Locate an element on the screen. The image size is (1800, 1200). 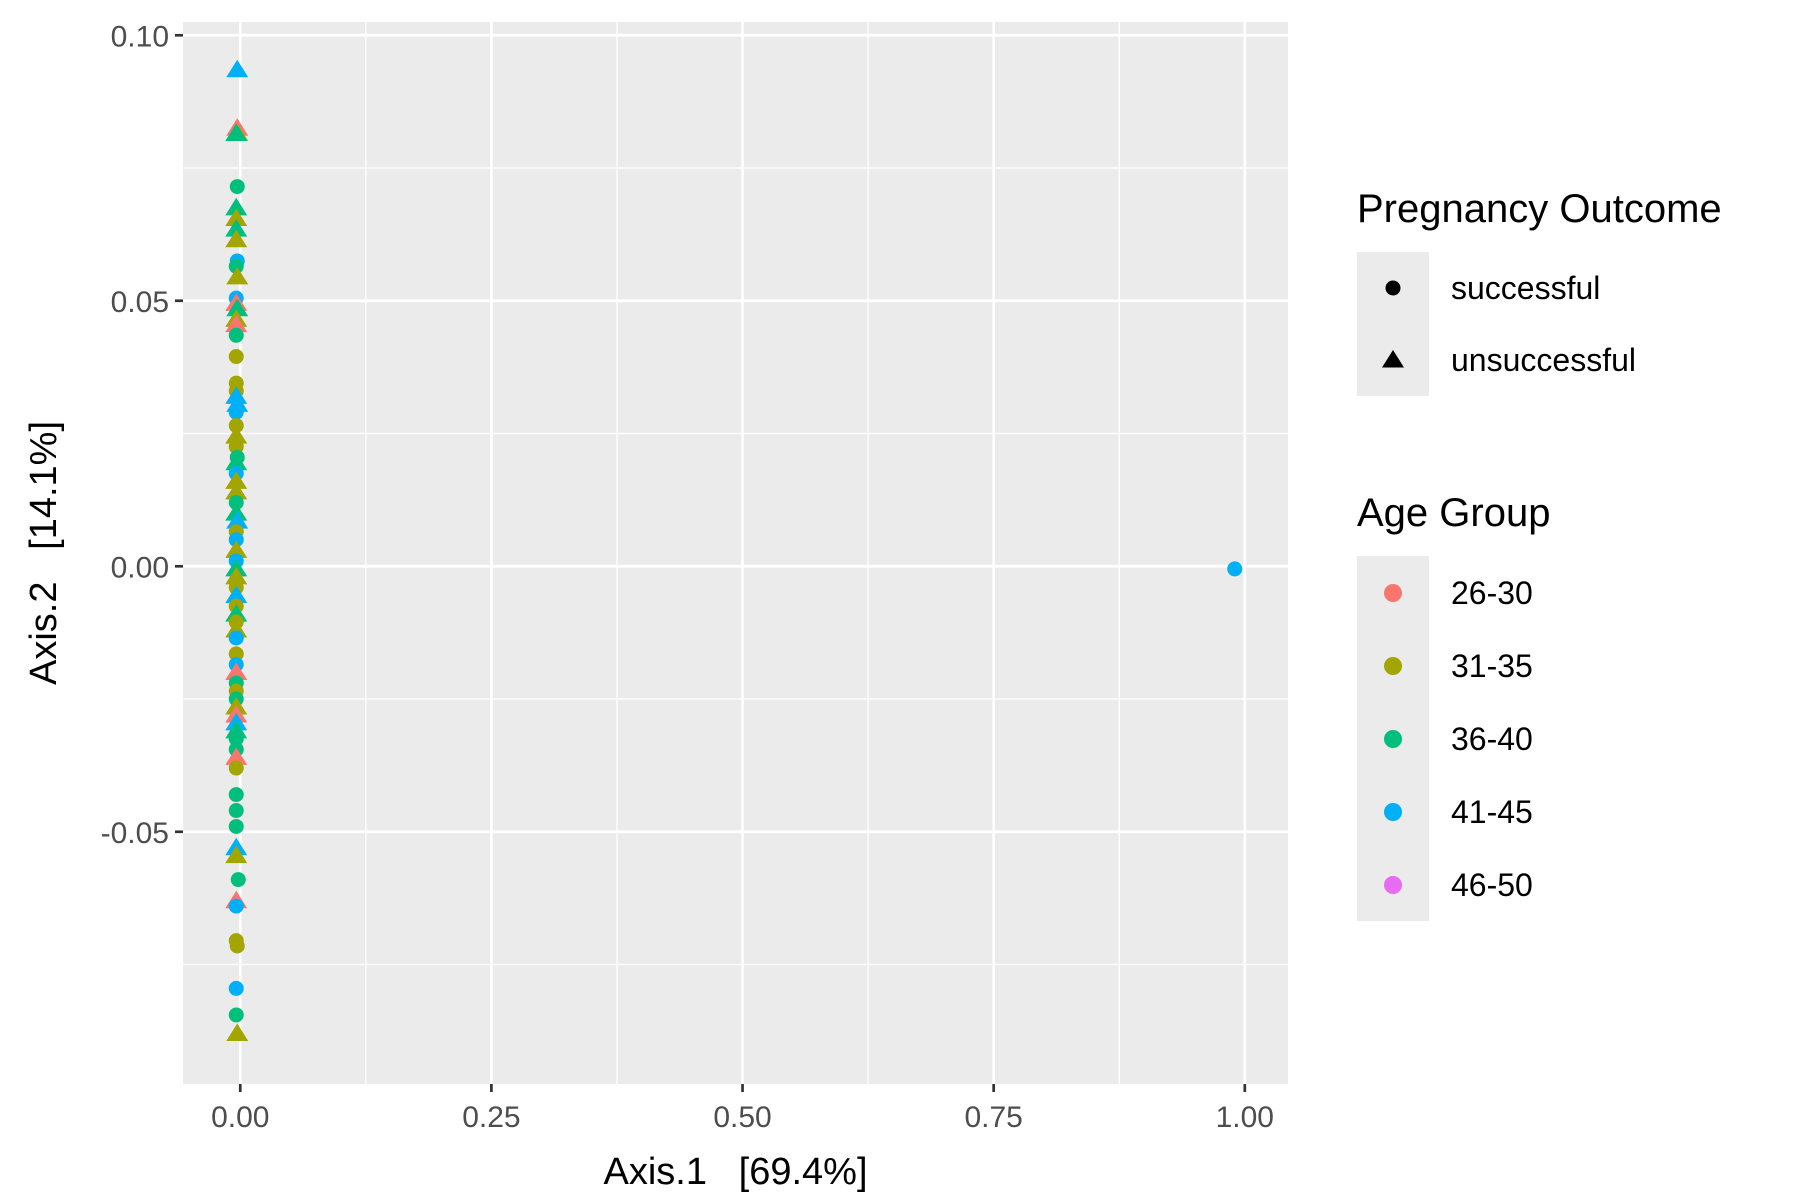
y-axis: -0.05 0.00 0.05 0.10 is located at coordinates (142, 435).